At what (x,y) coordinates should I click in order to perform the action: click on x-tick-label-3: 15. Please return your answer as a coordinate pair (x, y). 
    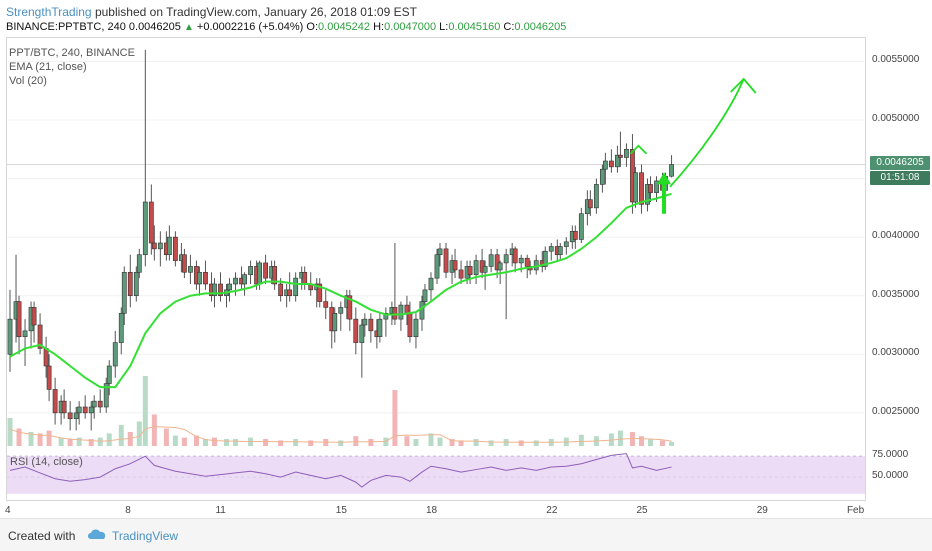
    Looking at the image, I should click on (341, 510).